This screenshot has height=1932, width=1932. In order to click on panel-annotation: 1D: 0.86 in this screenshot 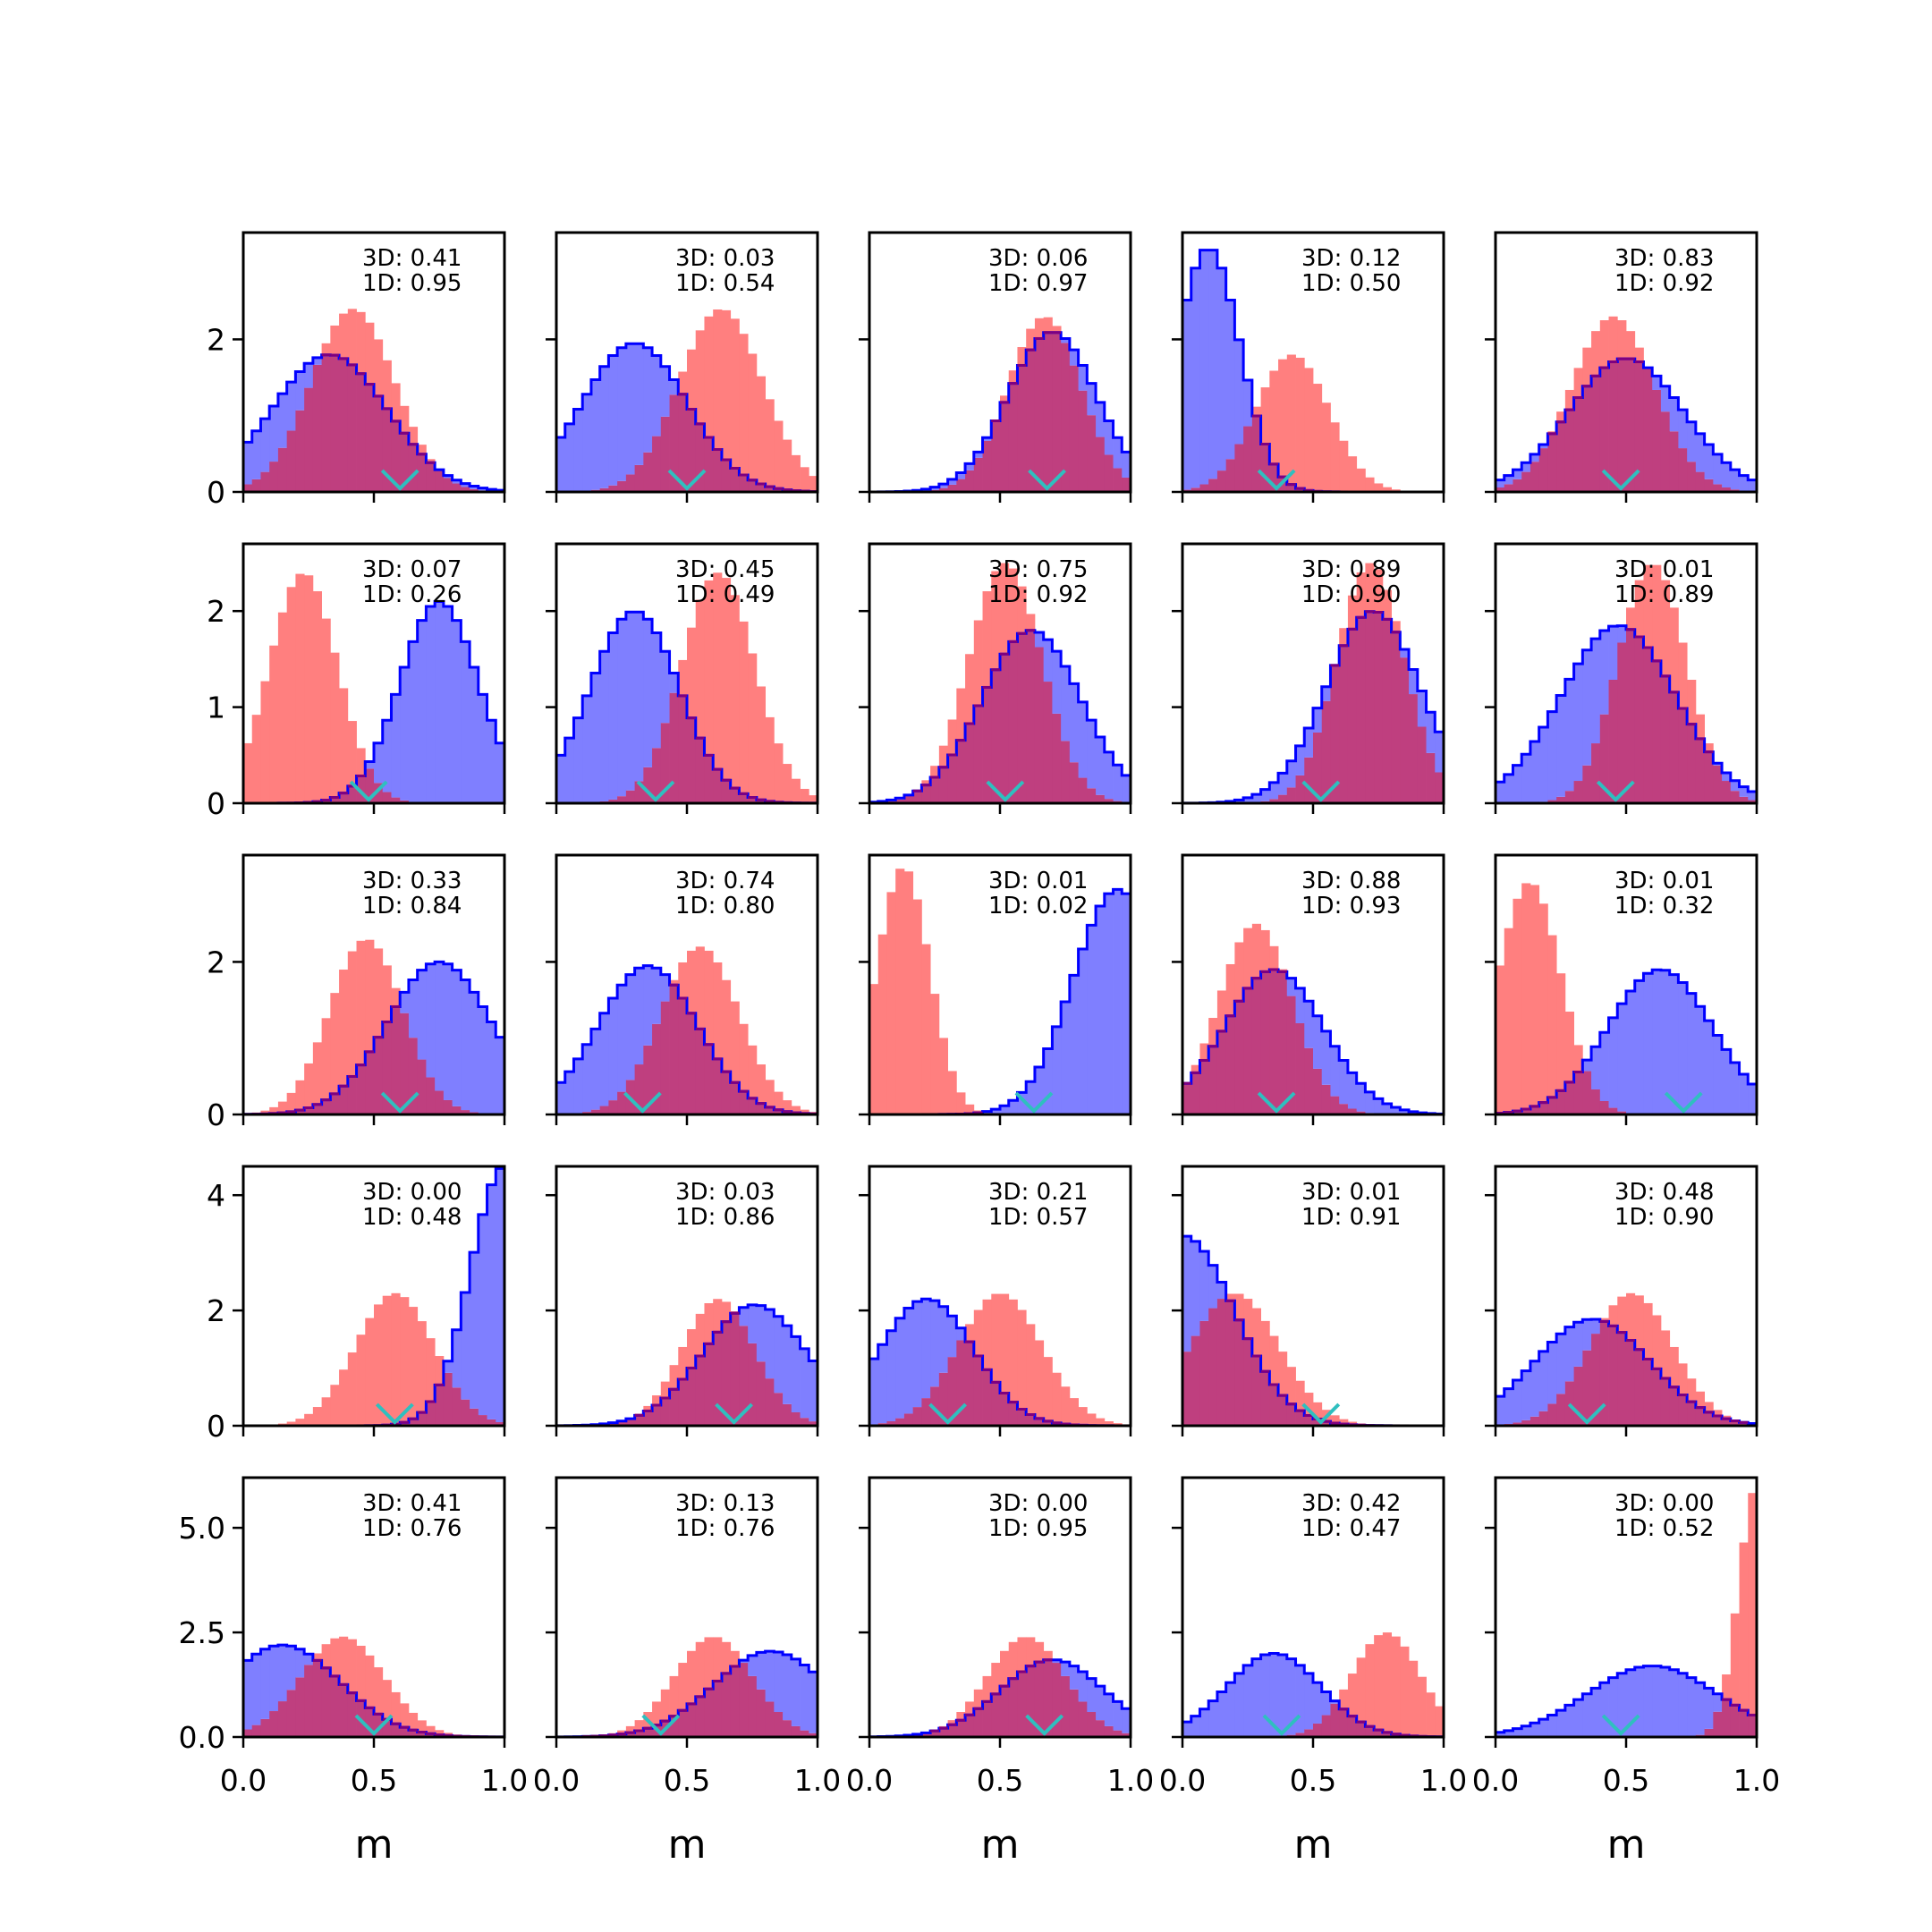, I will do `click(725, 1217)`.